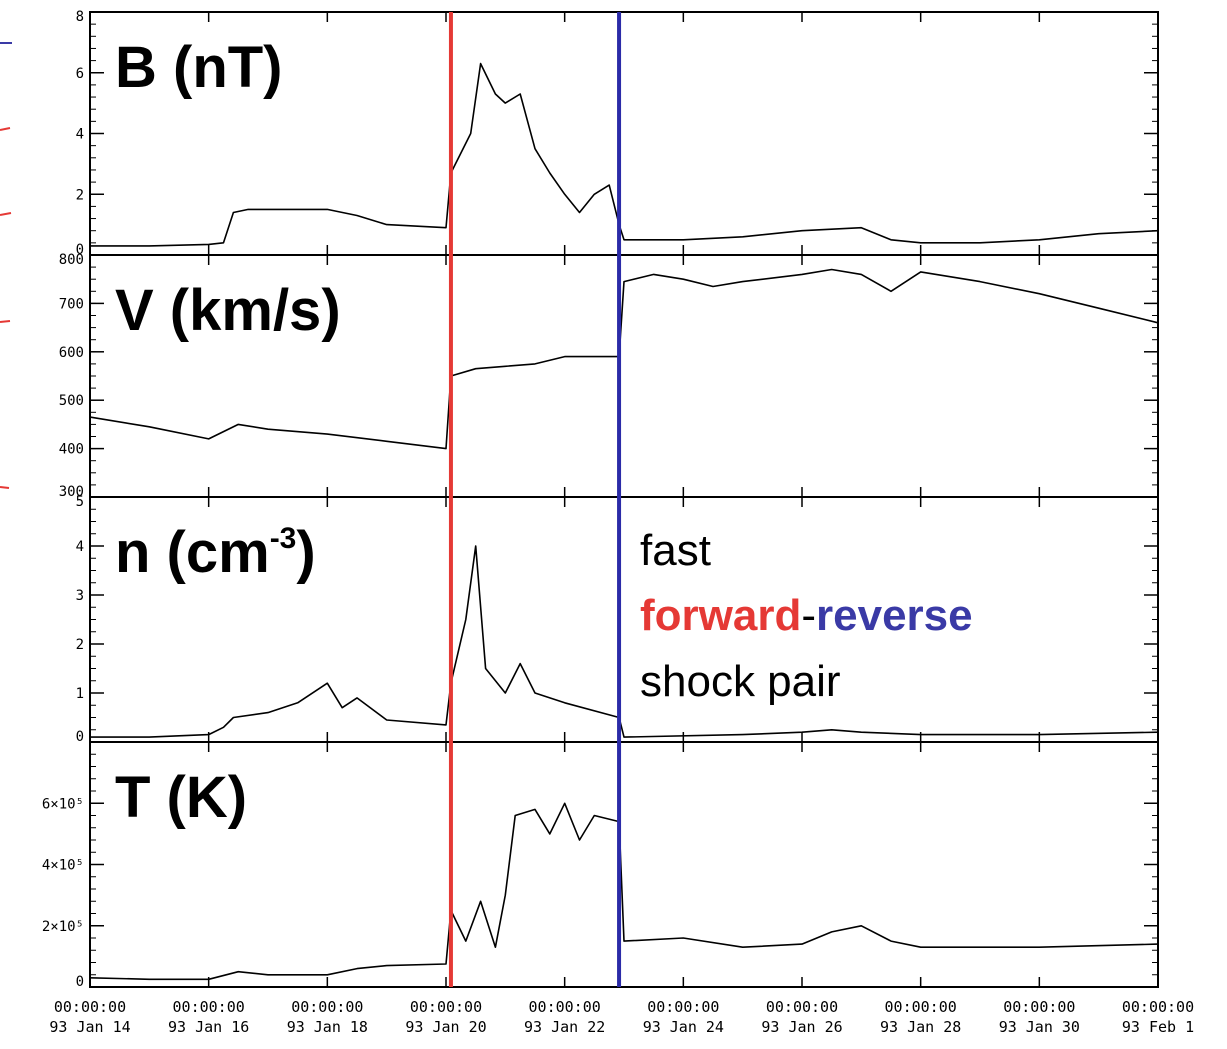  What do you see at coordinates (215, 552) in the screenshot?
I see `panel-n-label: n (cm-3)` at bounding box center [215, 552].